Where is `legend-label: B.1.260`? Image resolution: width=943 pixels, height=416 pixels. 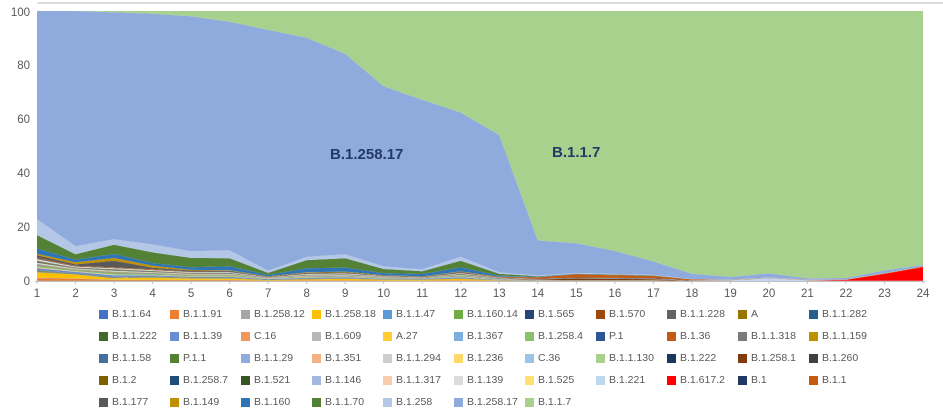
legend-label: B.1.260 is located at coordinates (840, 357).